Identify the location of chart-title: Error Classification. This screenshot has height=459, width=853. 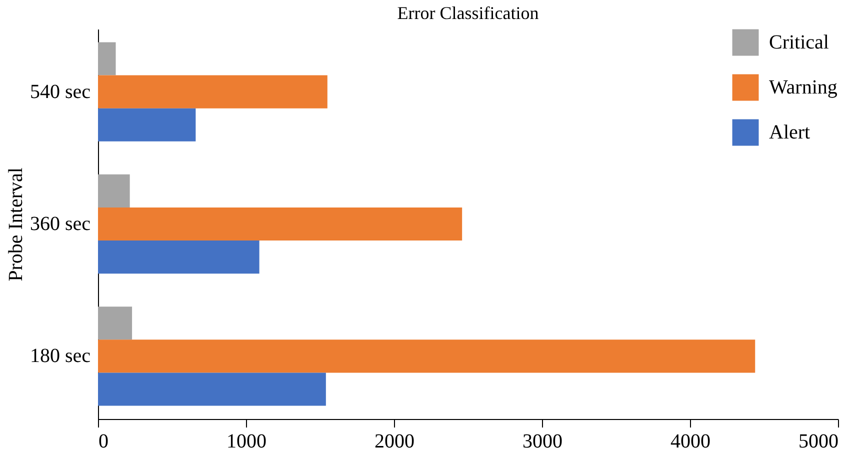
(468, 13).